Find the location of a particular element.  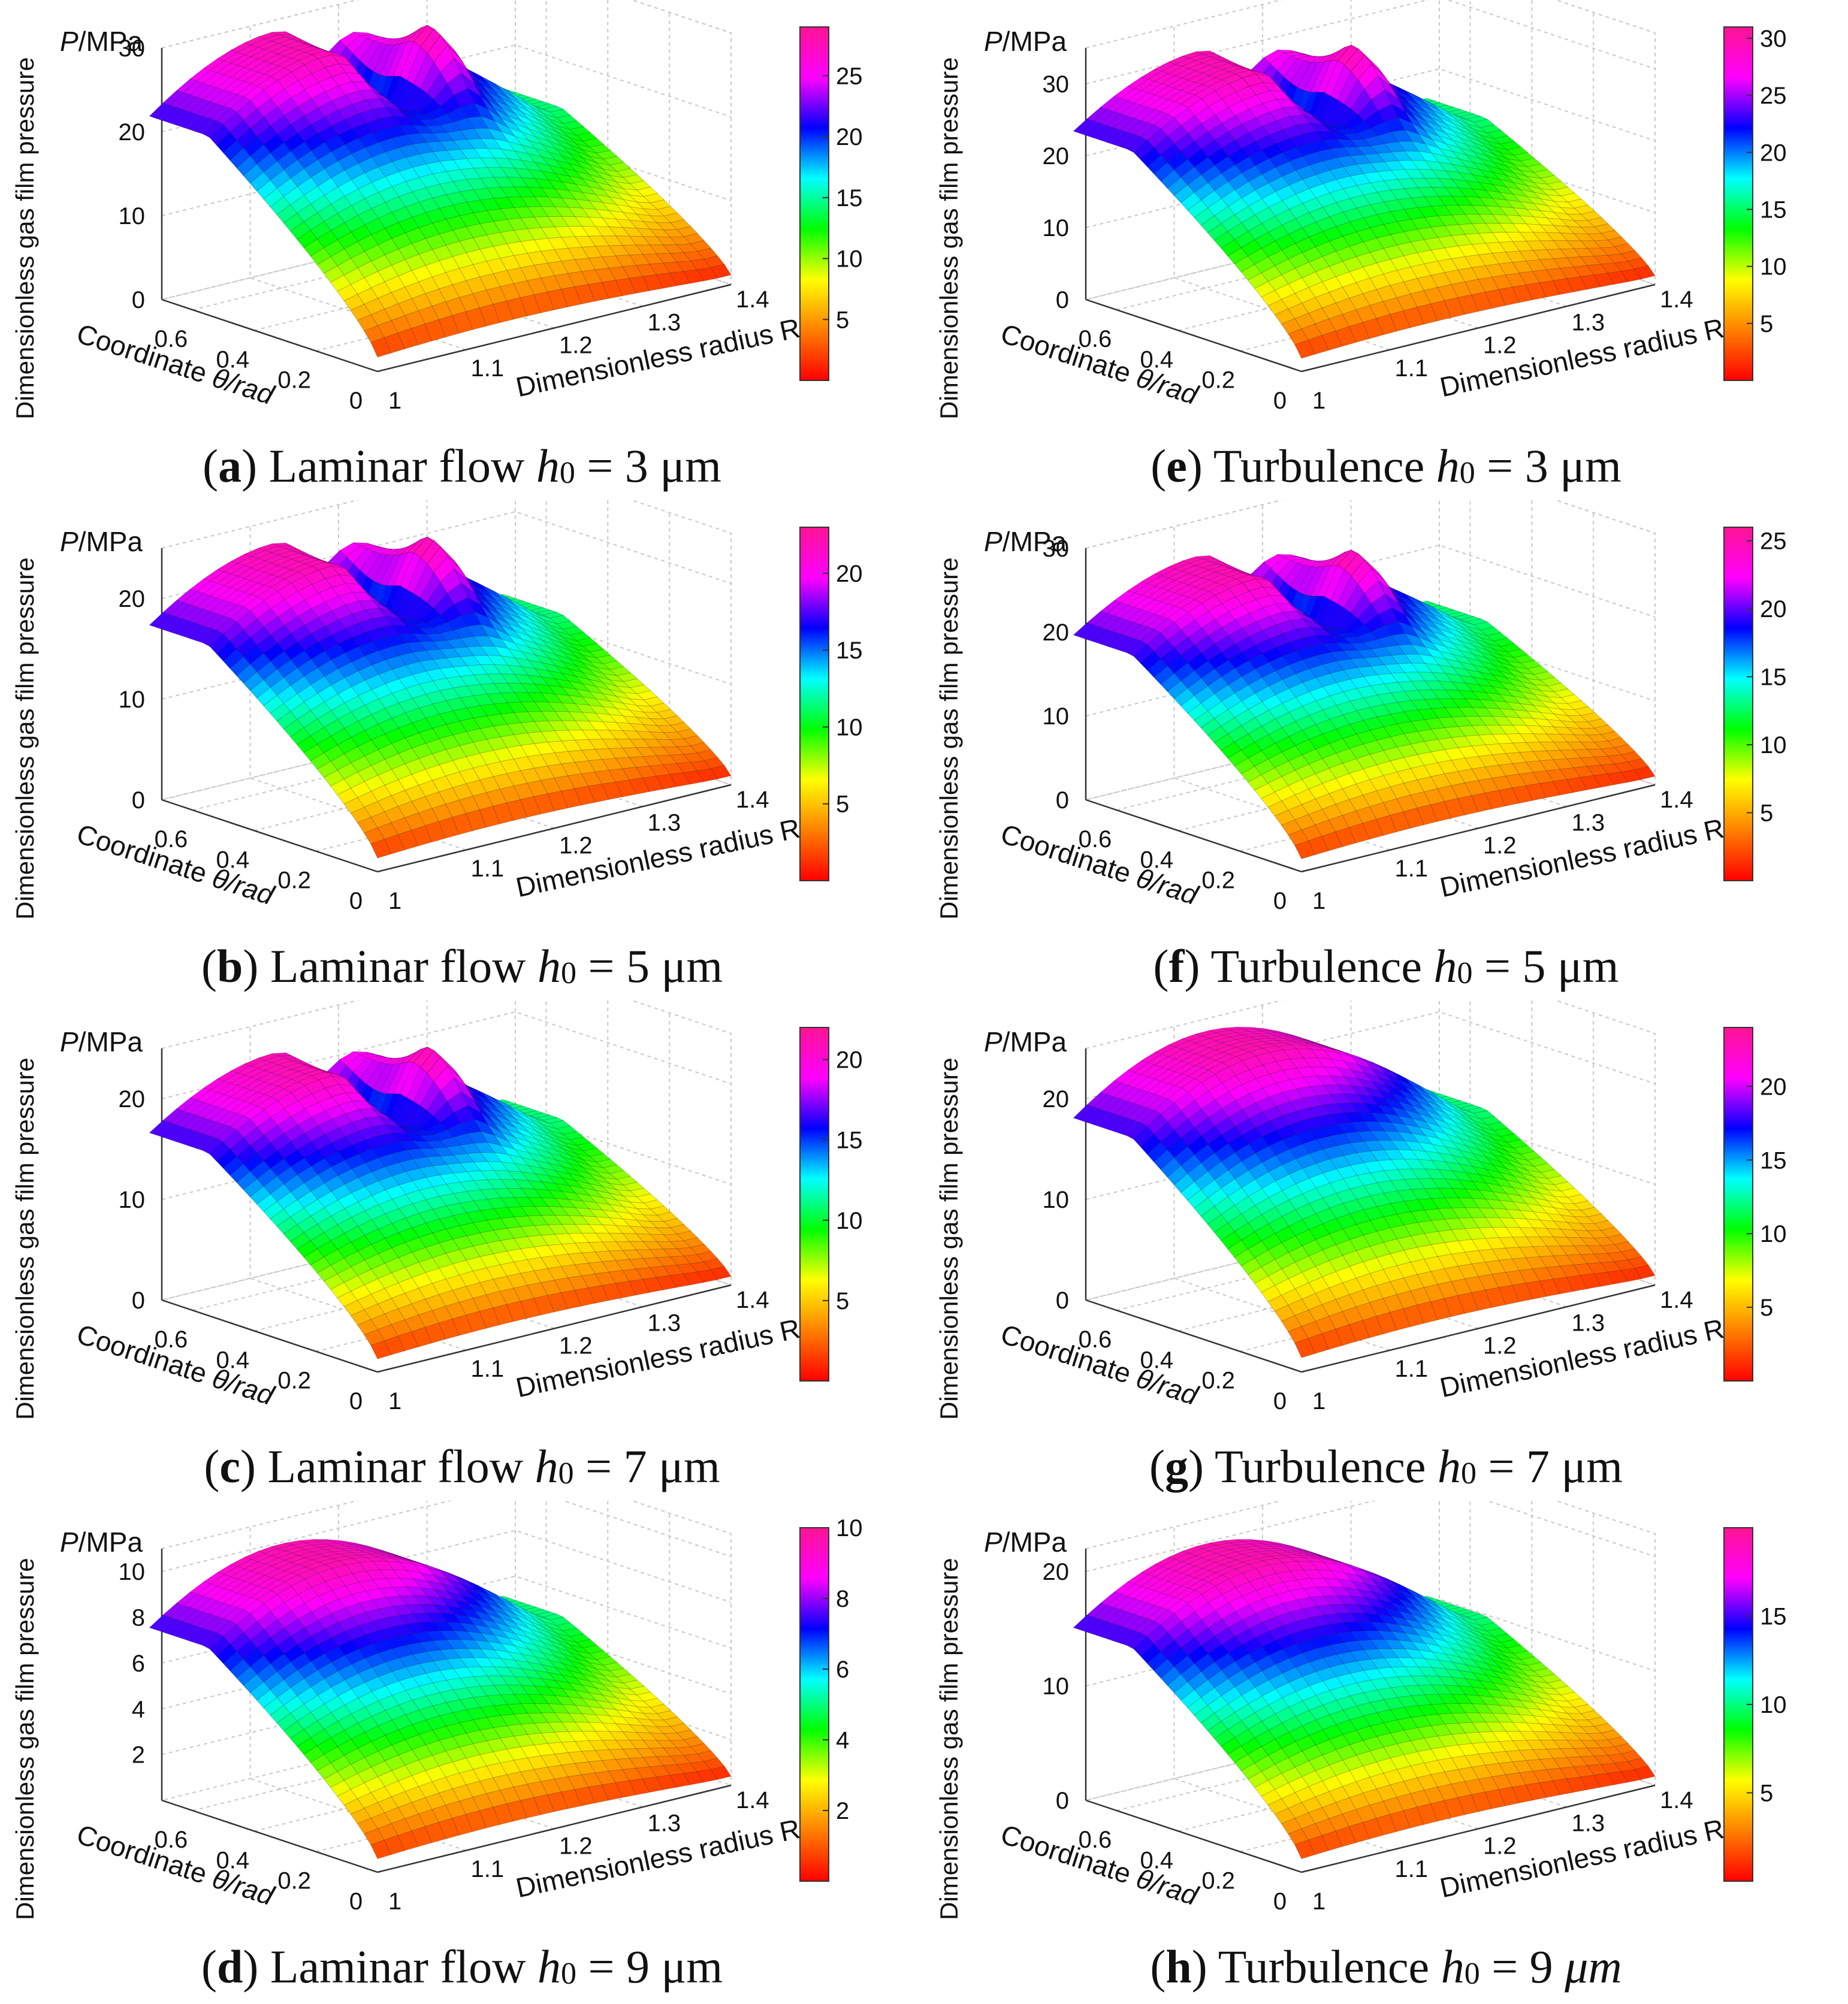

caption-e: (e) Turbulence h0 = 3 μm is located at coordinates (1386, 466).